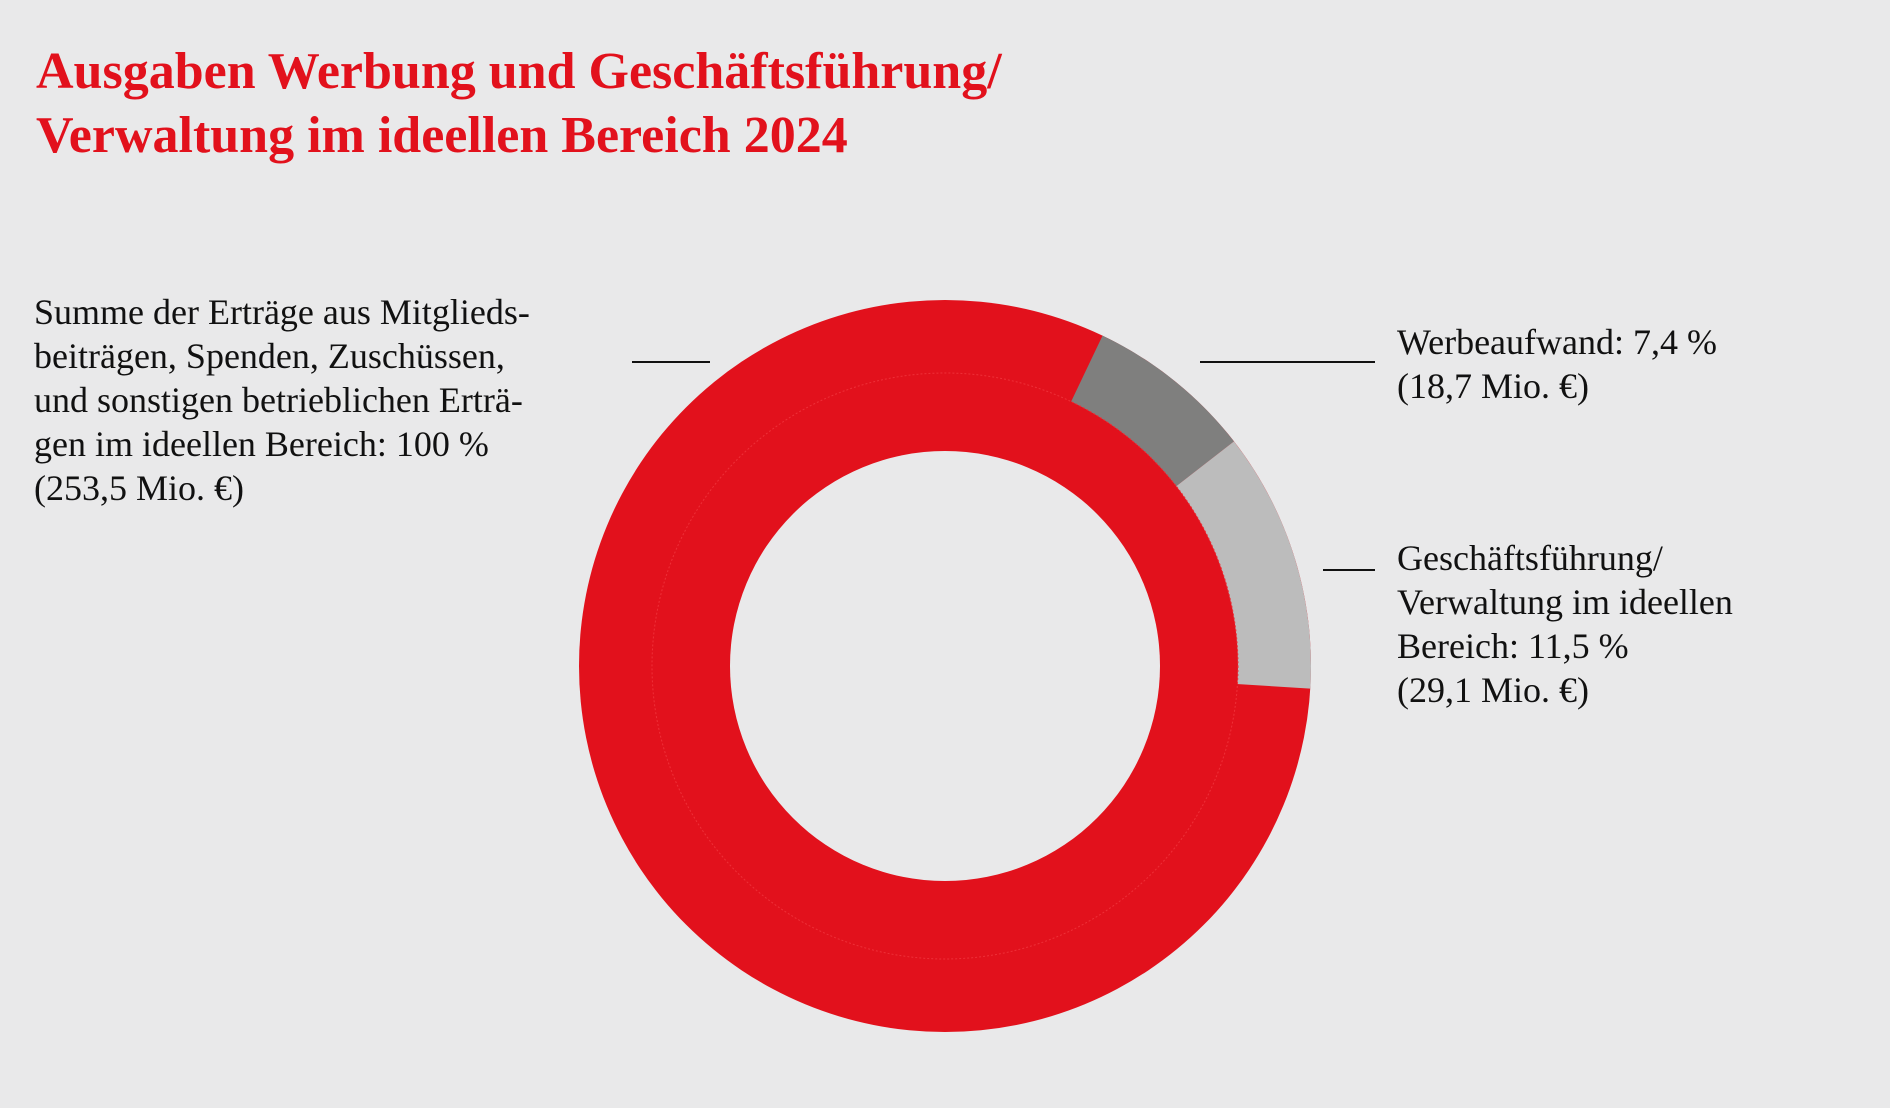 The height and width of the screenshot is (1108, 1890). What do you see at coordinates (1565, 602) in the screenshot?
I see `label-verwaltung-line: Verwaltung im ideellen` at bounding box center [1565, 602].